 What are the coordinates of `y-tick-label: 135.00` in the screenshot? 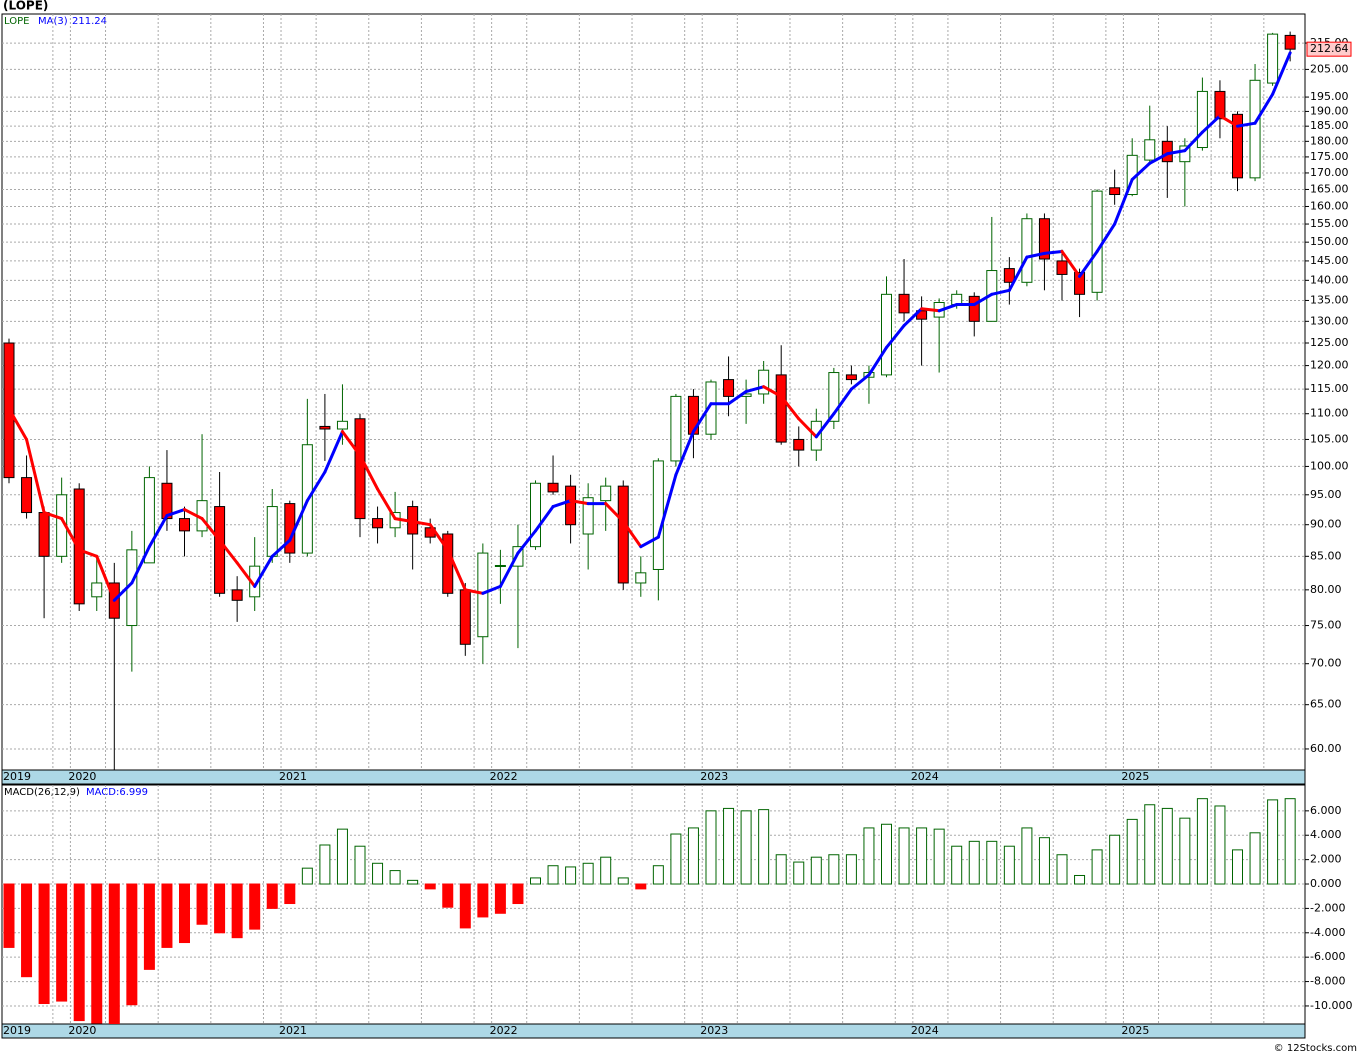 It's located at (1329, 299).